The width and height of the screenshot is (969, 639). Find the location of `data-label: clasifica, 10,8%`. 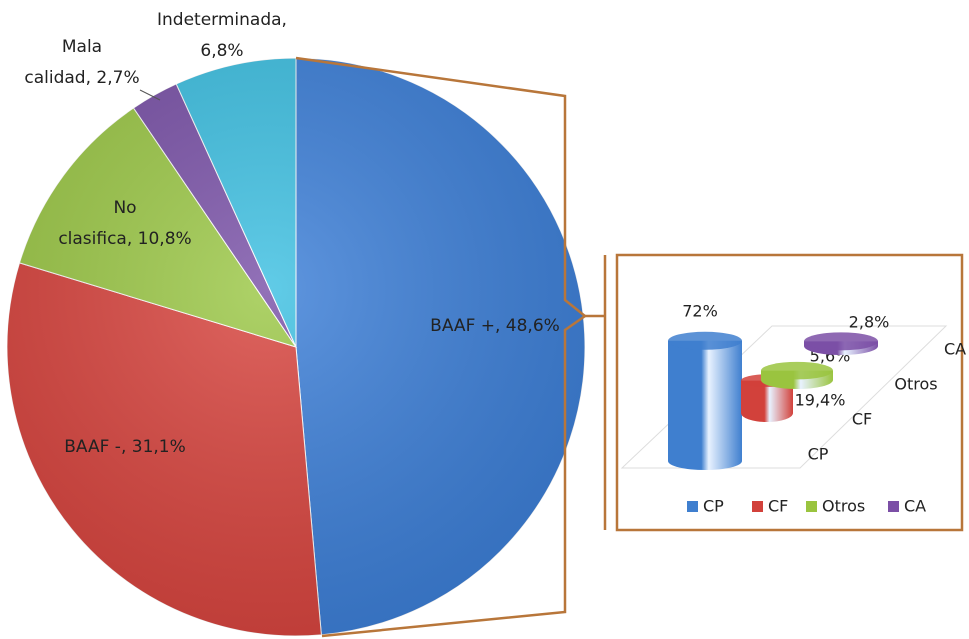

data-label: clasifica, 10,8% is located at coordinates (124, 239).